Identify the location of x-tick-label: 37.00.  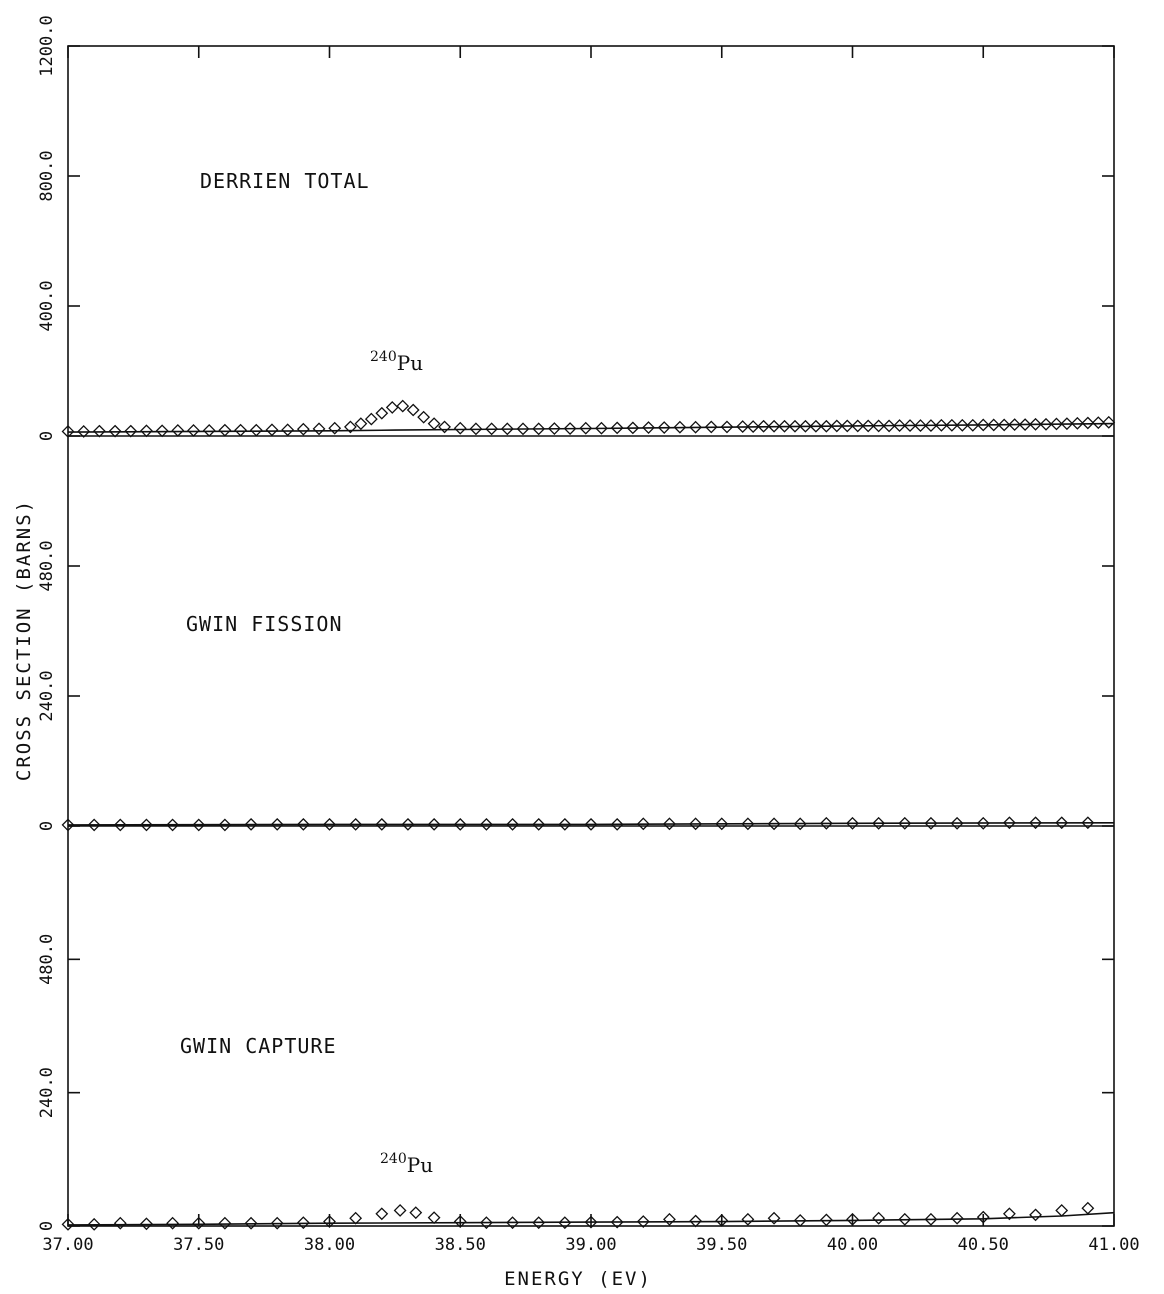
(67, 1245).